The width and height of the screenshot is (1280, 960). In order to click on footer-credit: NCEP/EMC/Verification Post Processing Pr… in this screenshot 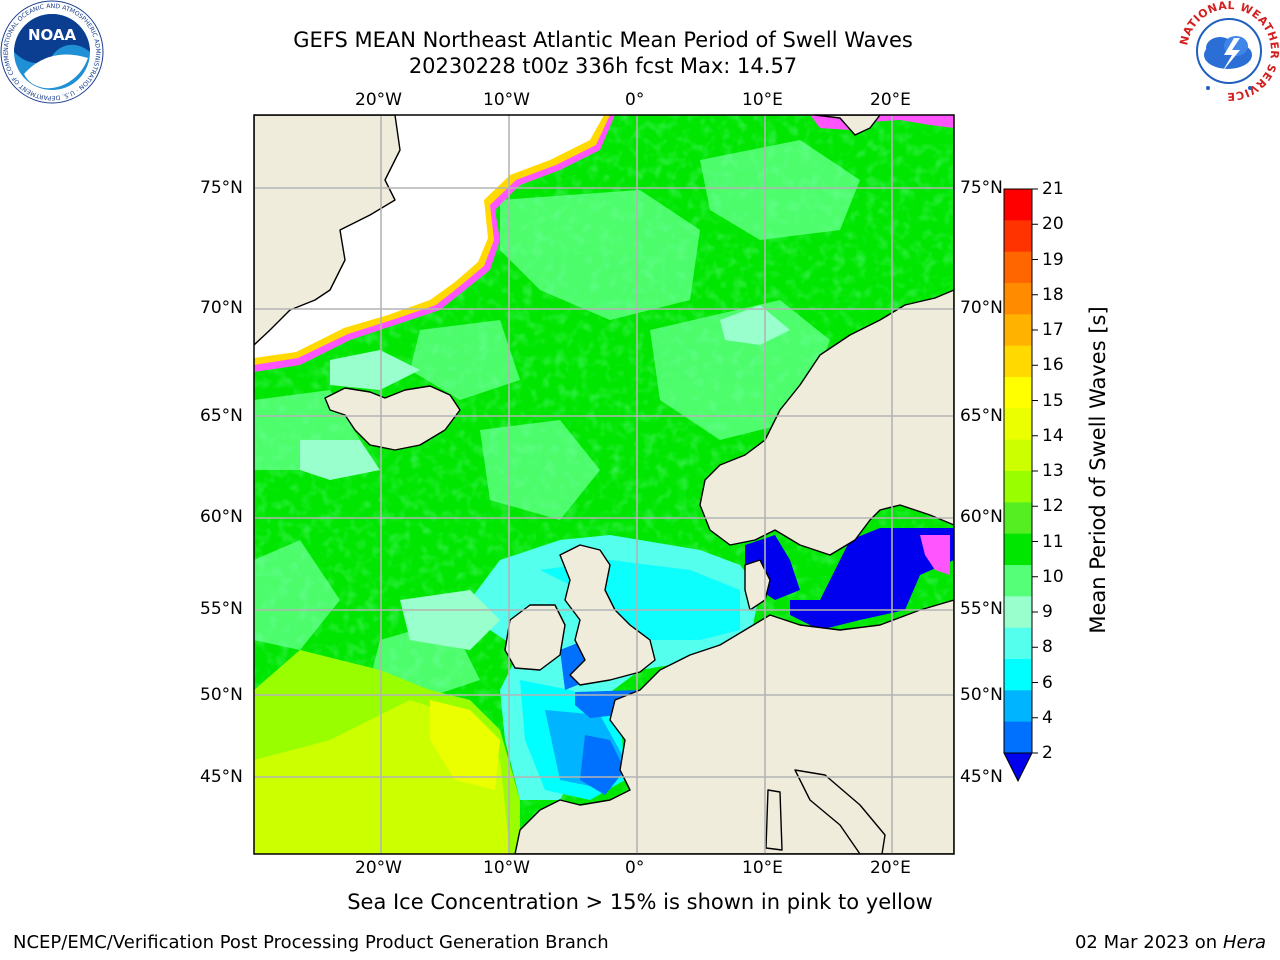, I will do `click(311, 942)`.